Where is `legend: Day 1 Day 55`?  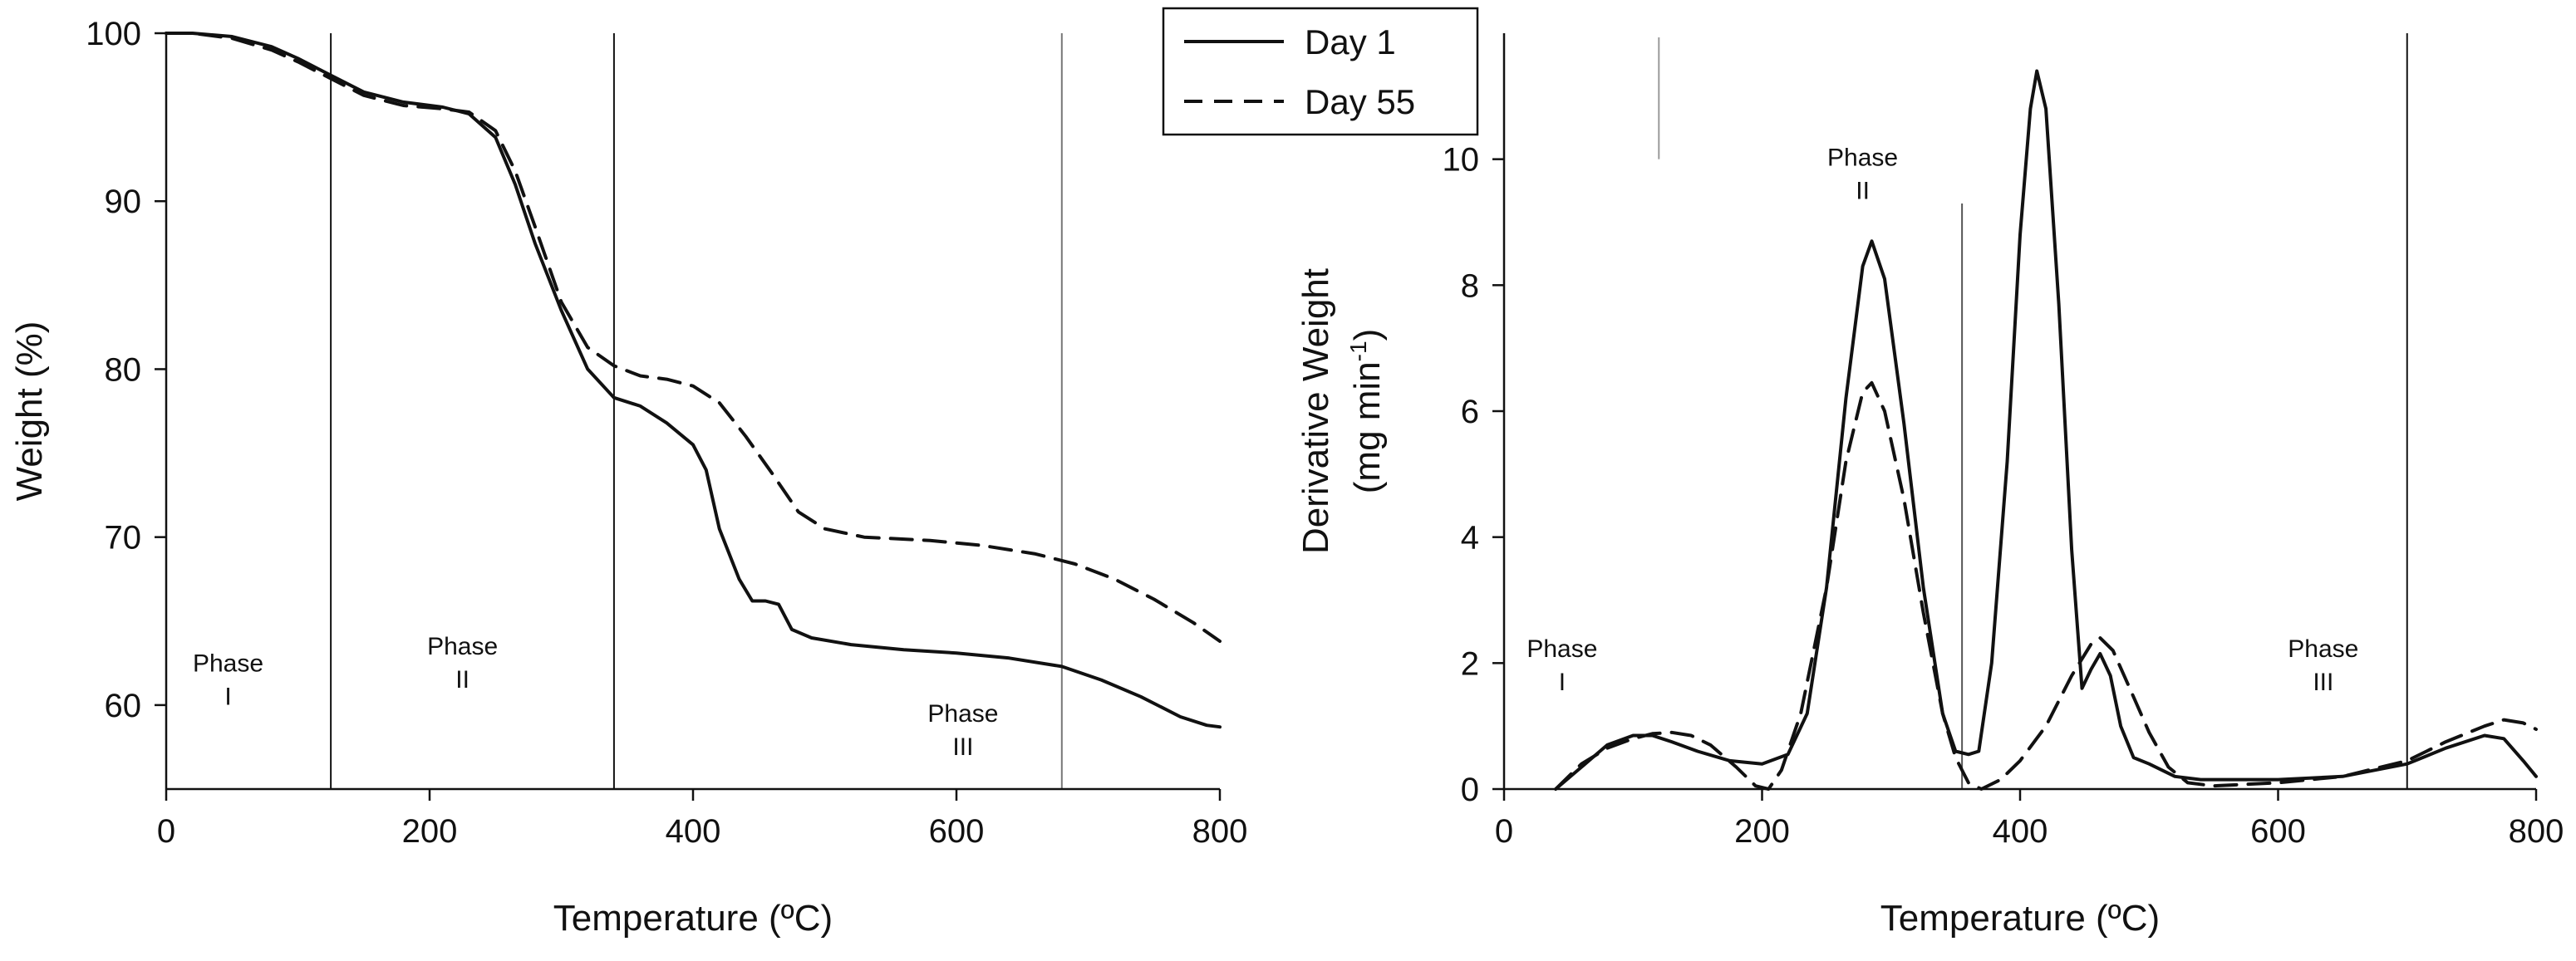
legend: Day 1 Day 55 is located at coordinates (1320, 72).